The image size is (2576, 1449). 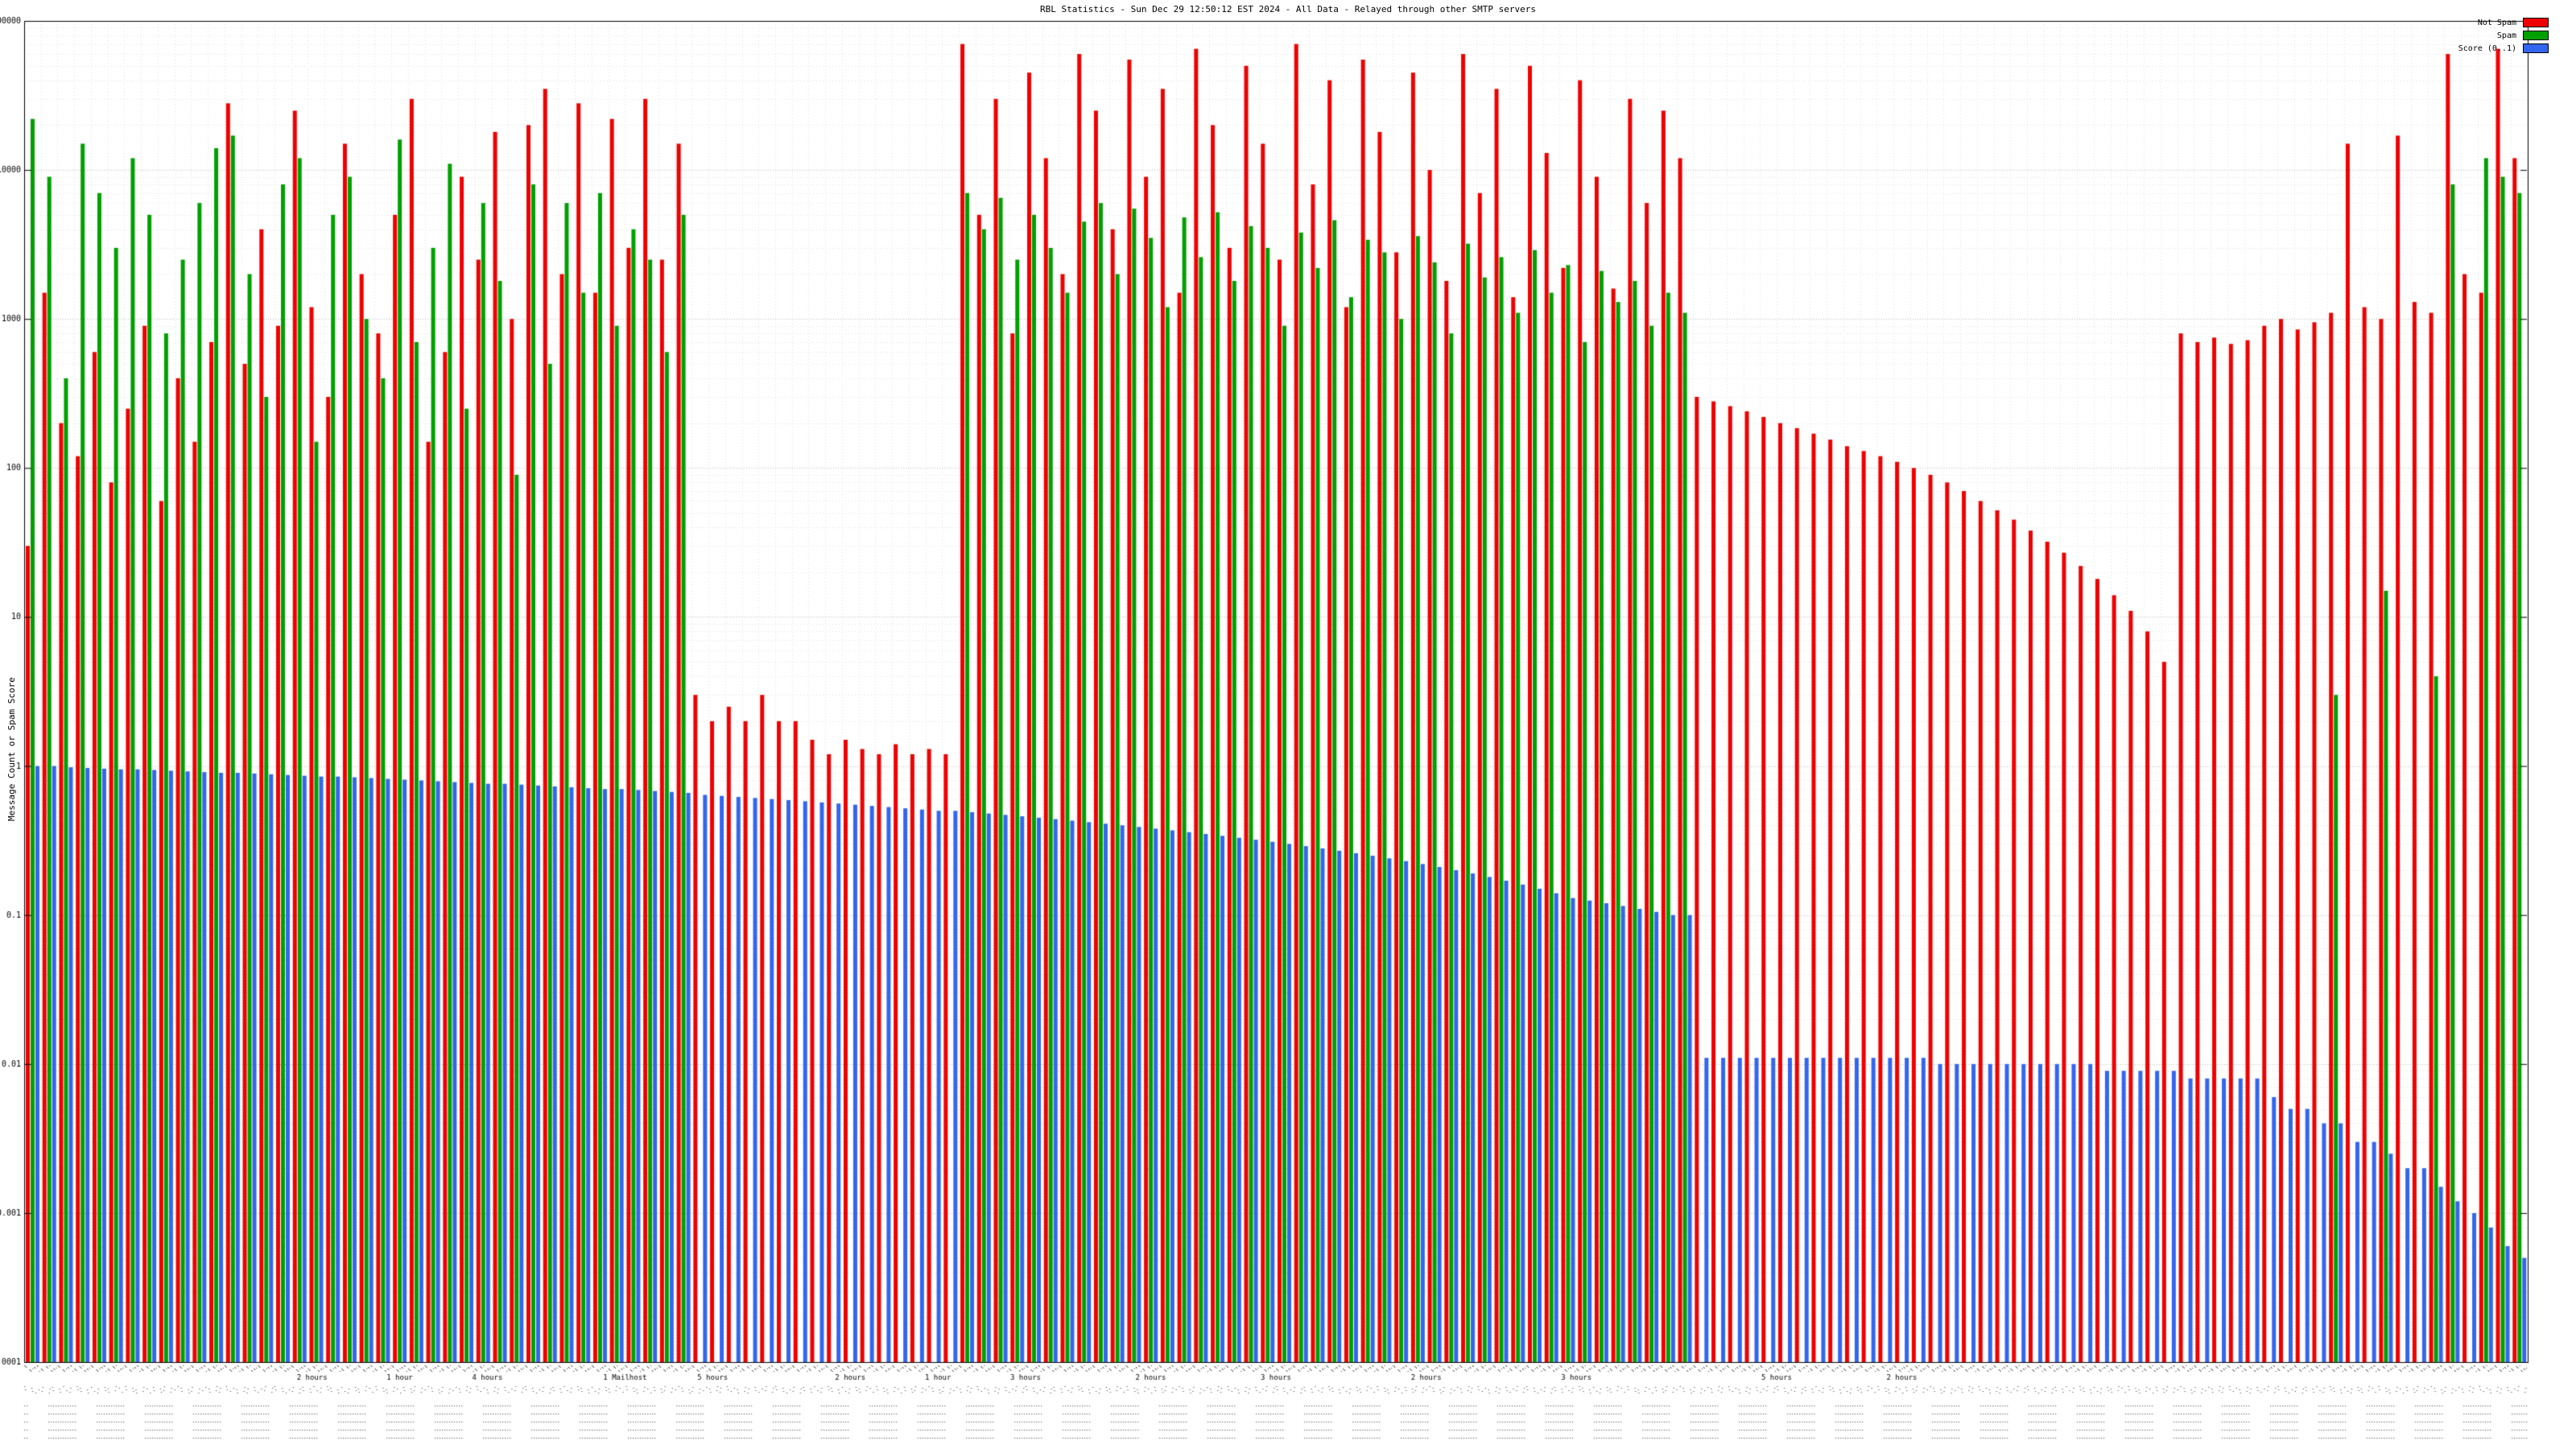 I want to click on score-color-swatch, so click(x=2536, y=48).